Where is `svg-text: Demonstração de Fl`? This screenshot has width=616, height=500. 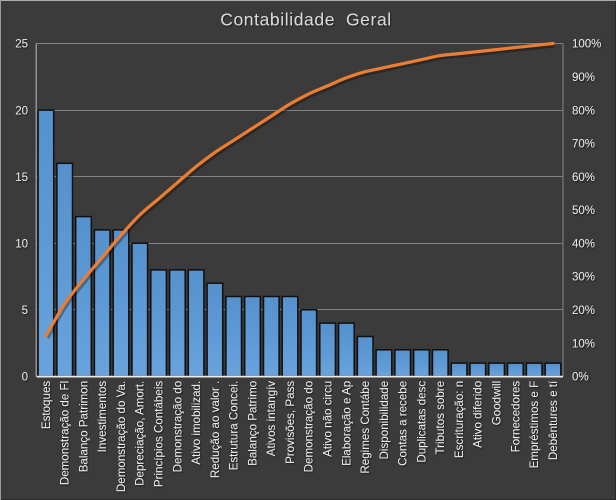
svg-text: Demonstração de Fl is located at coordinates (65, 433).